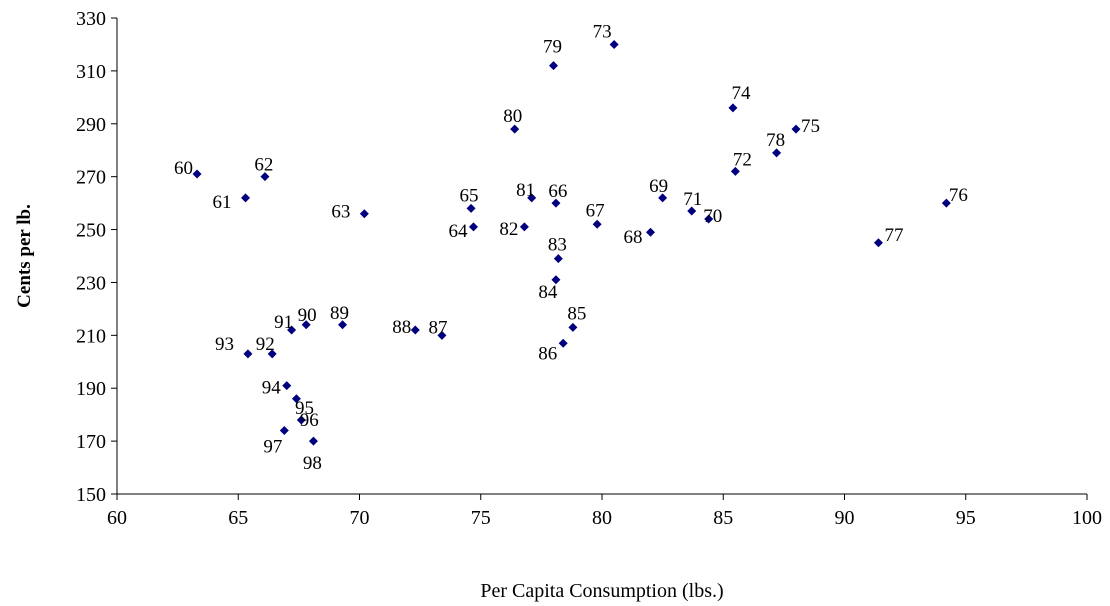 This screenshot has height=606, width=1110. Describe the element at coordinates (183, 168) in the screenshot. I see `point-label-60: 60` at that location.